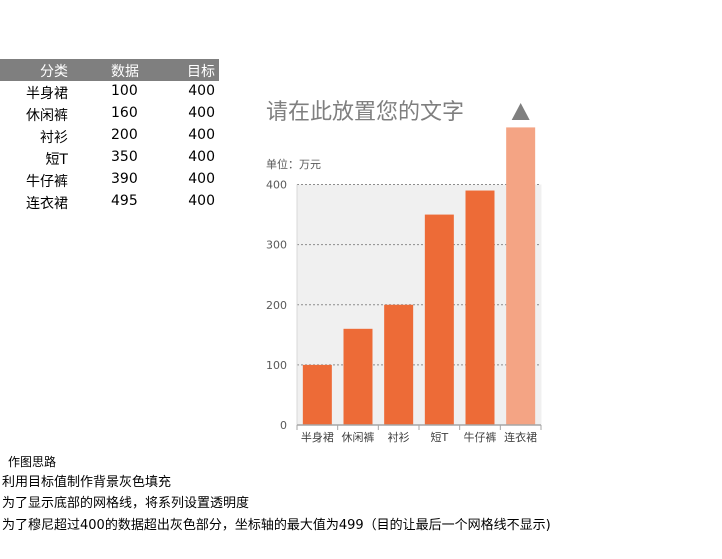 This screenshot has height=559, width=722. What do you see at coordinates (480, 437) in the screenshot?
I see `x-category-label: 牛仔裤` at bounding box center [480, 437].